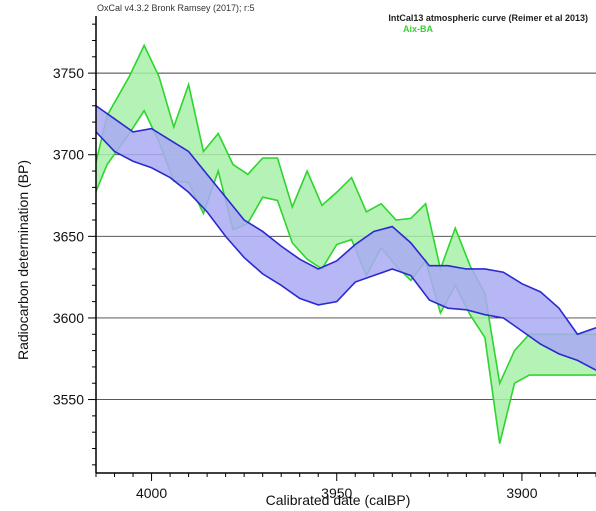 This screenshot has width=596, height=511. I want to click on y-axis-title: Radiocarbon determination (BP), so click(23, 260).